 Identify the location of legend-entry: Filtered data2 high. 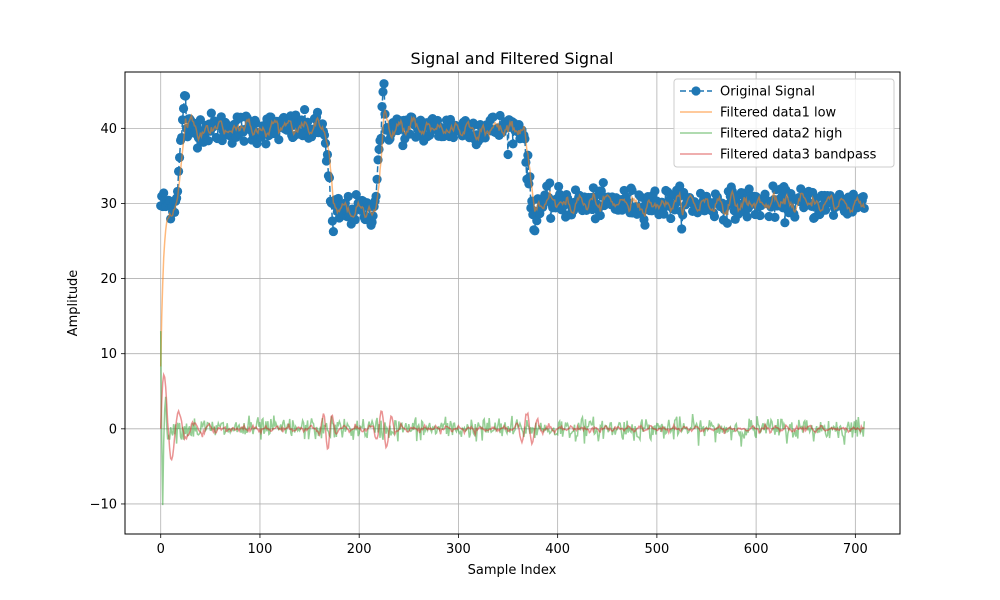
(761, 134).